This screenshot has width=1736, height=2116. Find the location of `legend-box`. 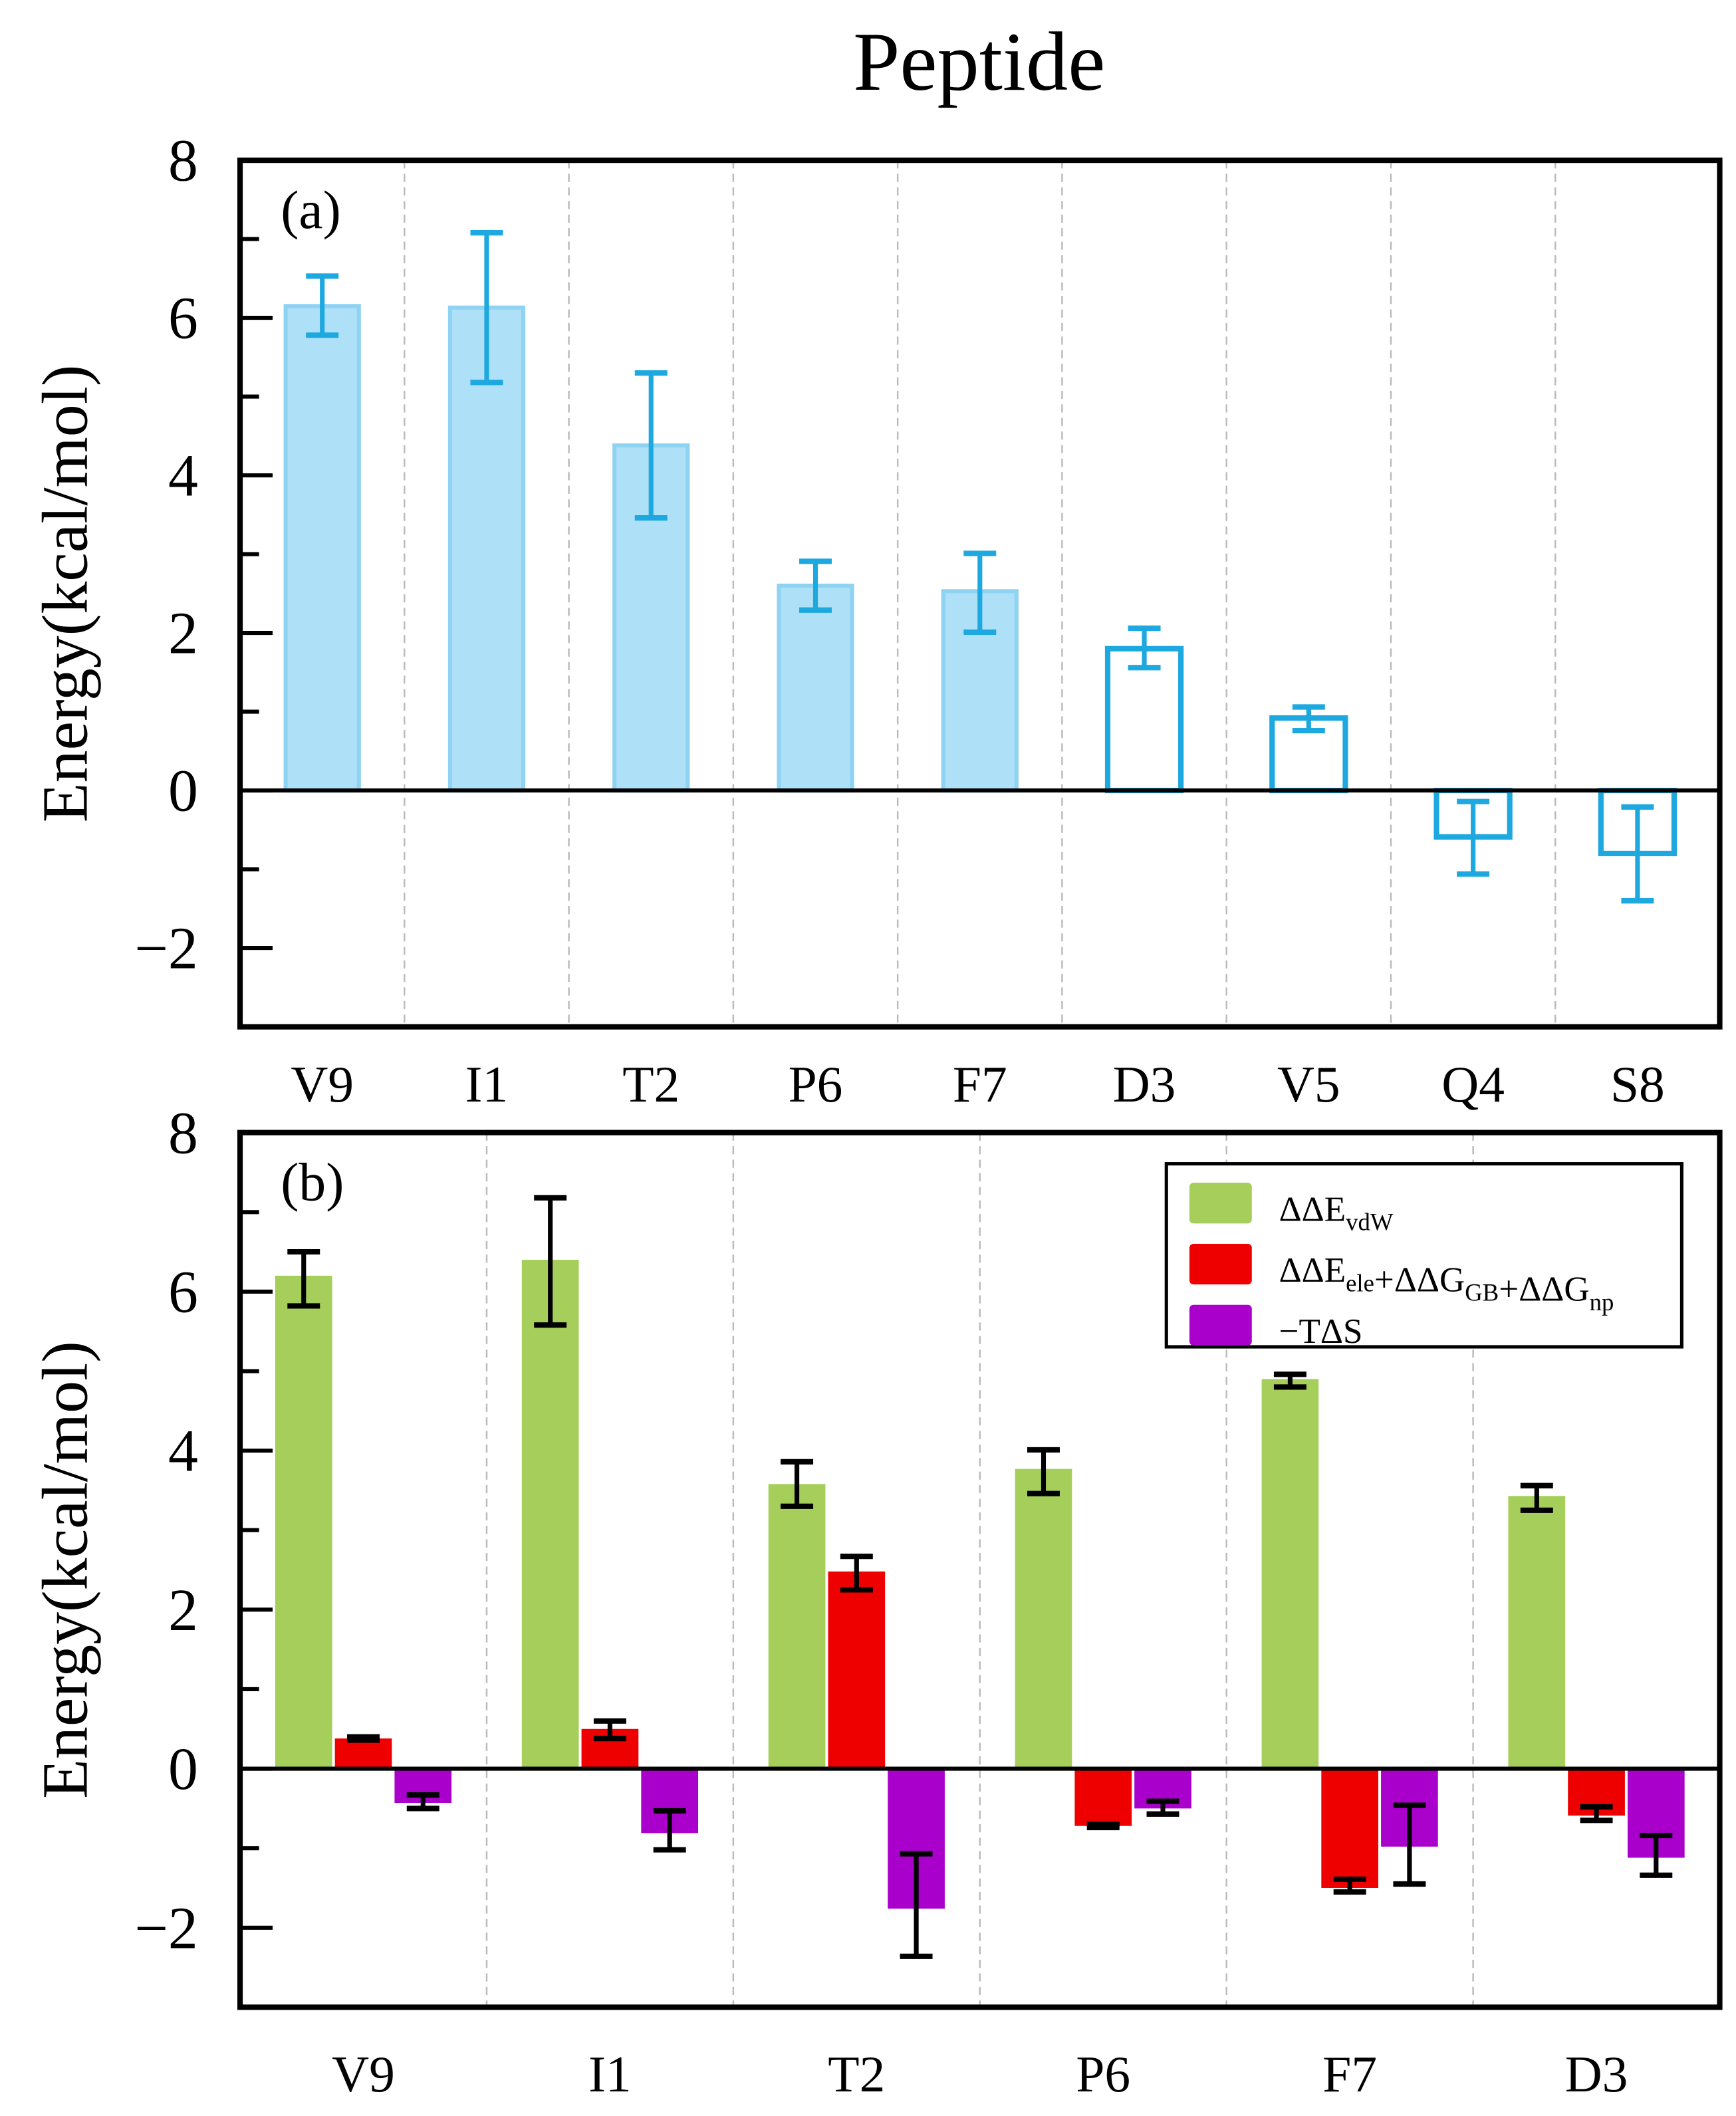

legend-box is located at coordinates (1424, 1255).